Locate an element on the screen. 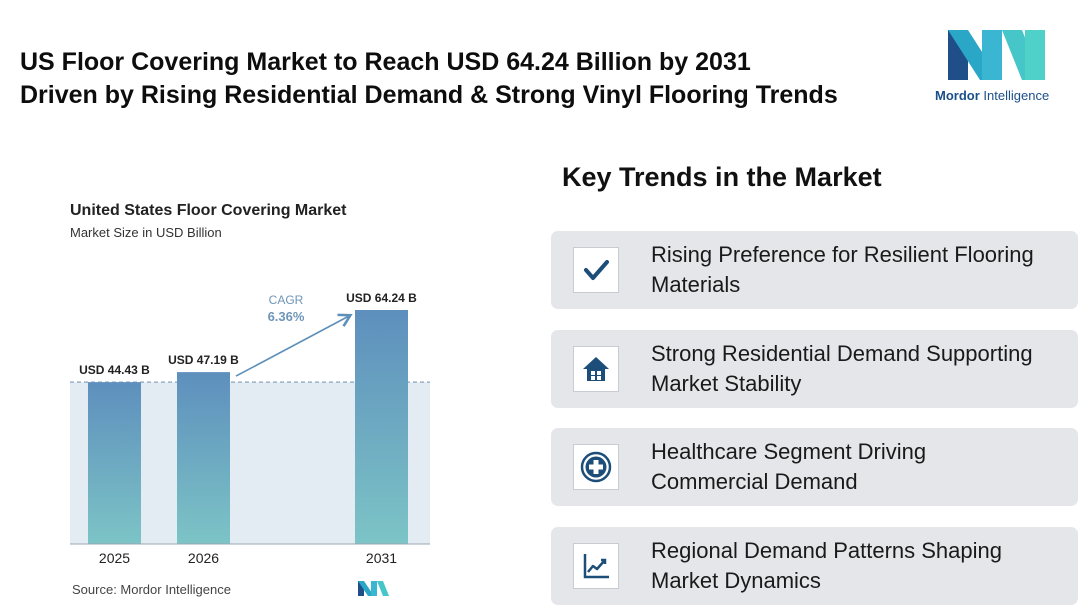  bar-2026 is located at coordinates (203, 458).